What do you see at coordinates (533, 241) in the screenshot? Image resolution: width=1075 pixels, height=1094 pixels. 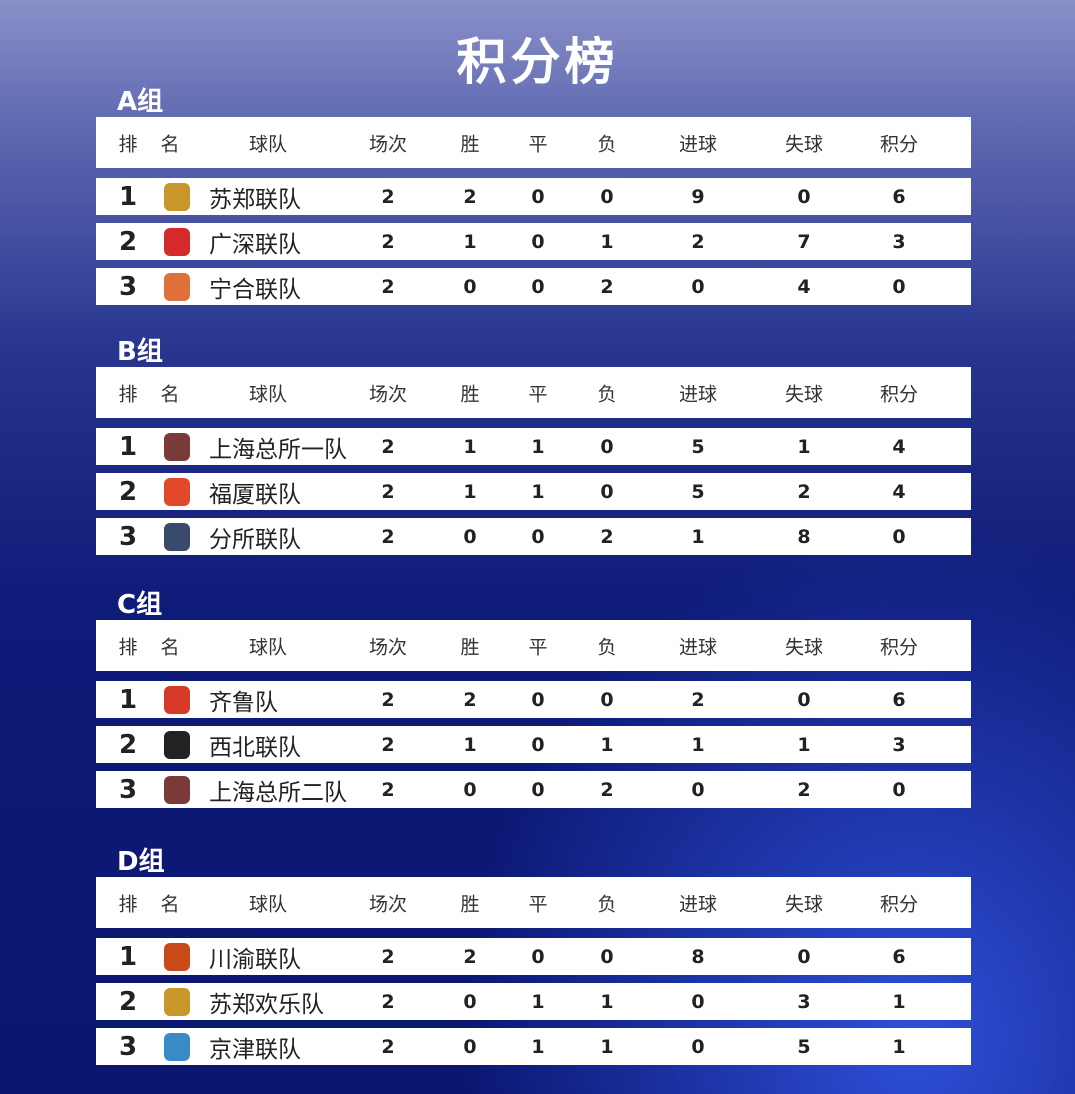 I see `table-row: 2 广深联队 2 1 0 1 2 7 3` at bounding box center [533, 241].